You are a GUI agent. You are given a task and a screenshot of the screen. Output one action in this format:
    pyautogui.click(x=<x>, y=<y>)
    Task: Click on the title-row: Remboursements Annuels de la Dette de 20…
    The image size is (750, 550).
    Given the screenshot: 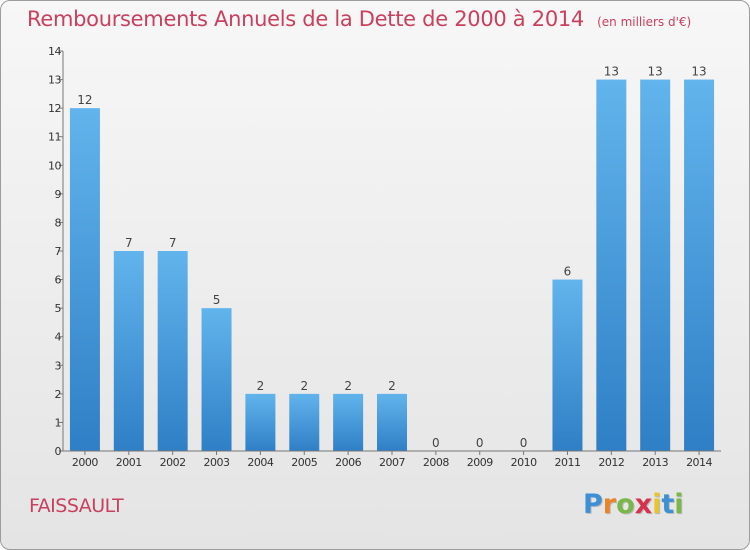 What is the action you would take?
    pyautogui.click(x=359, y=19)
    